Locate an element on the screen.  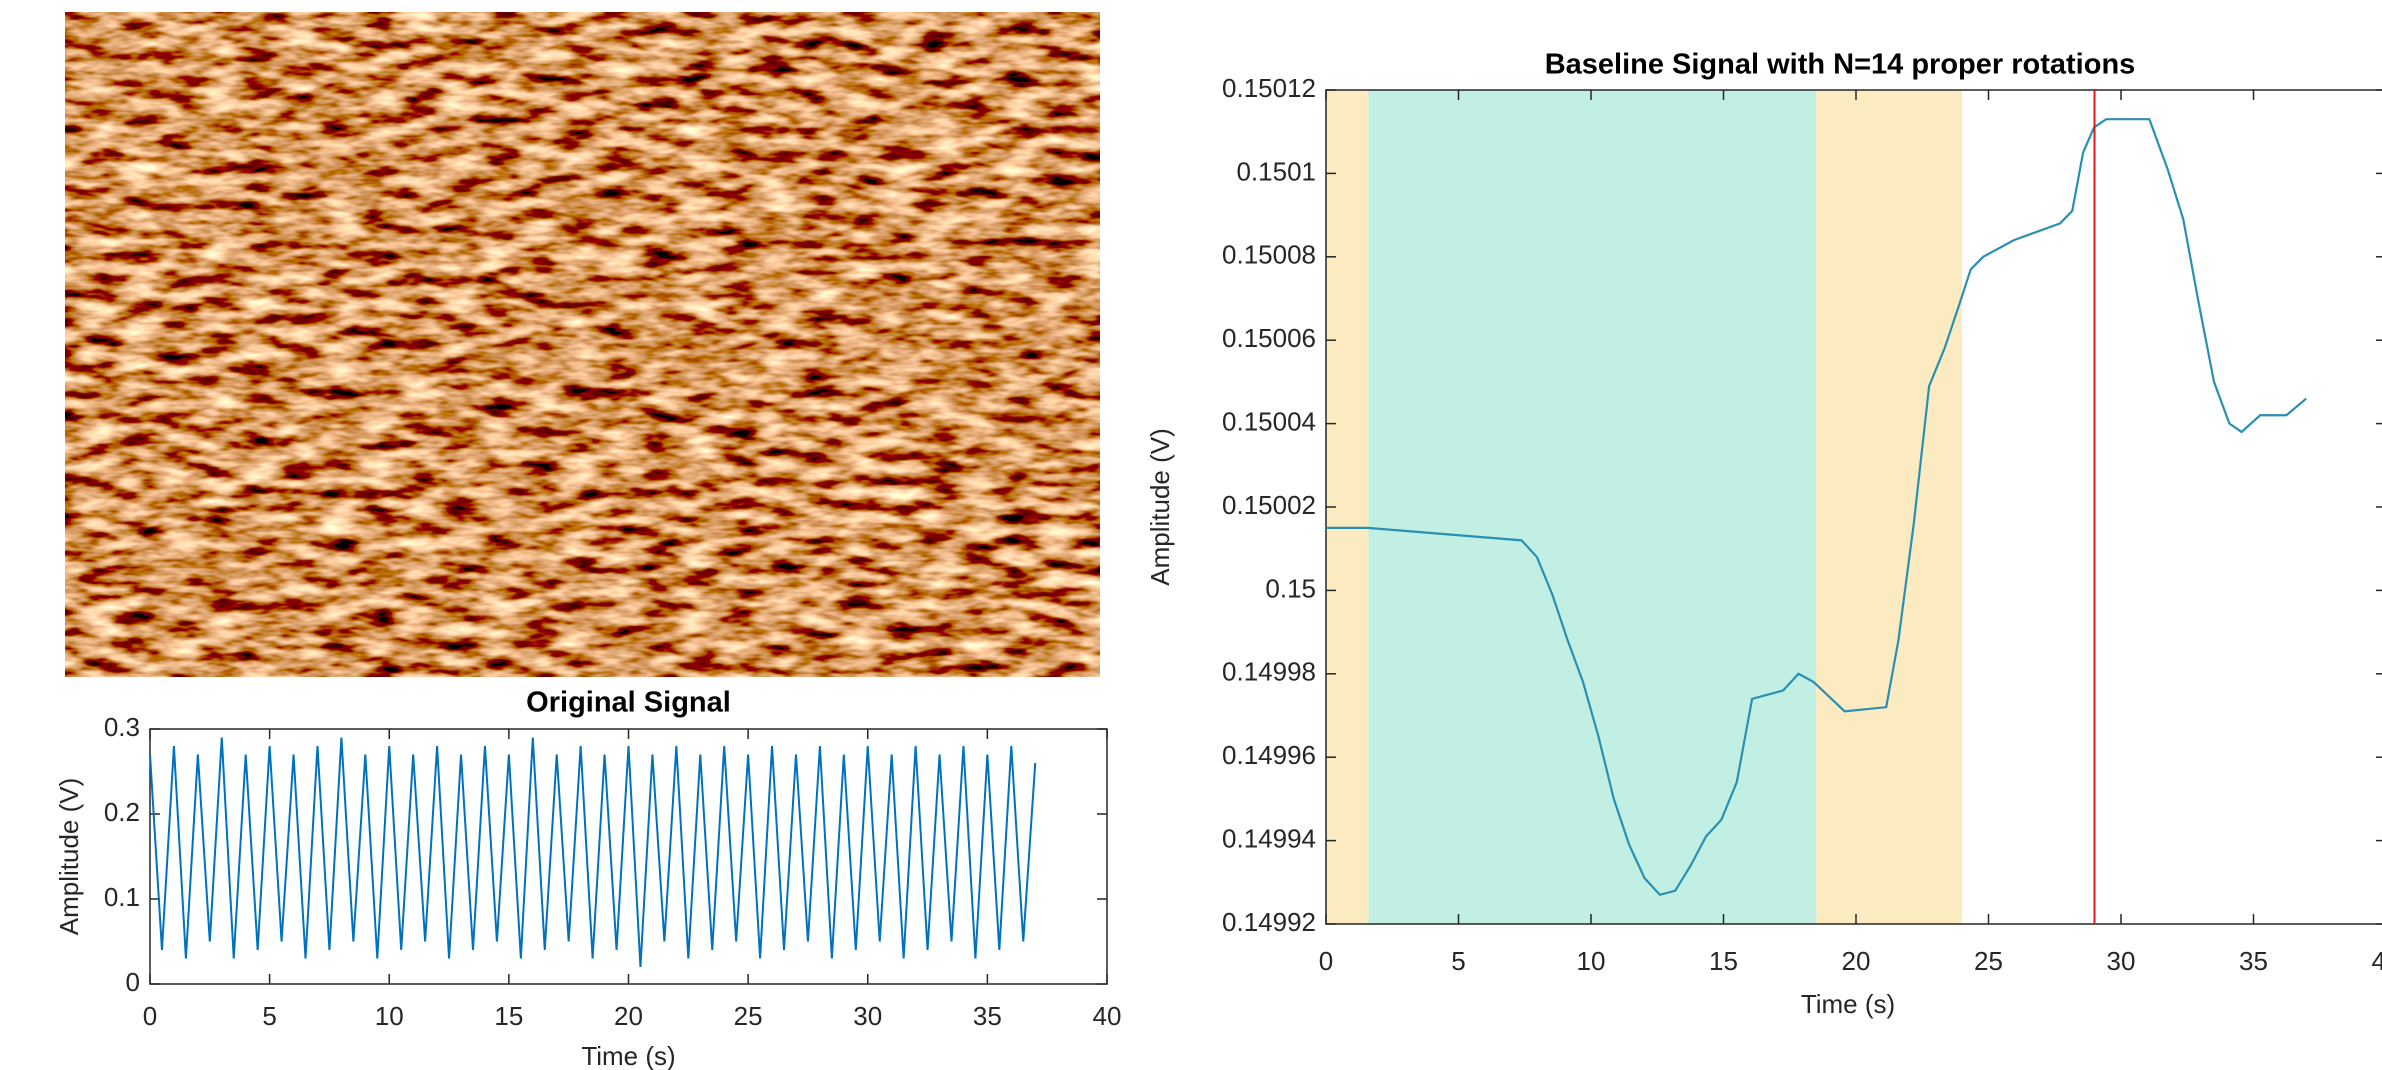
y-tick-label: 0.1 is located at coordinates (122, 897).